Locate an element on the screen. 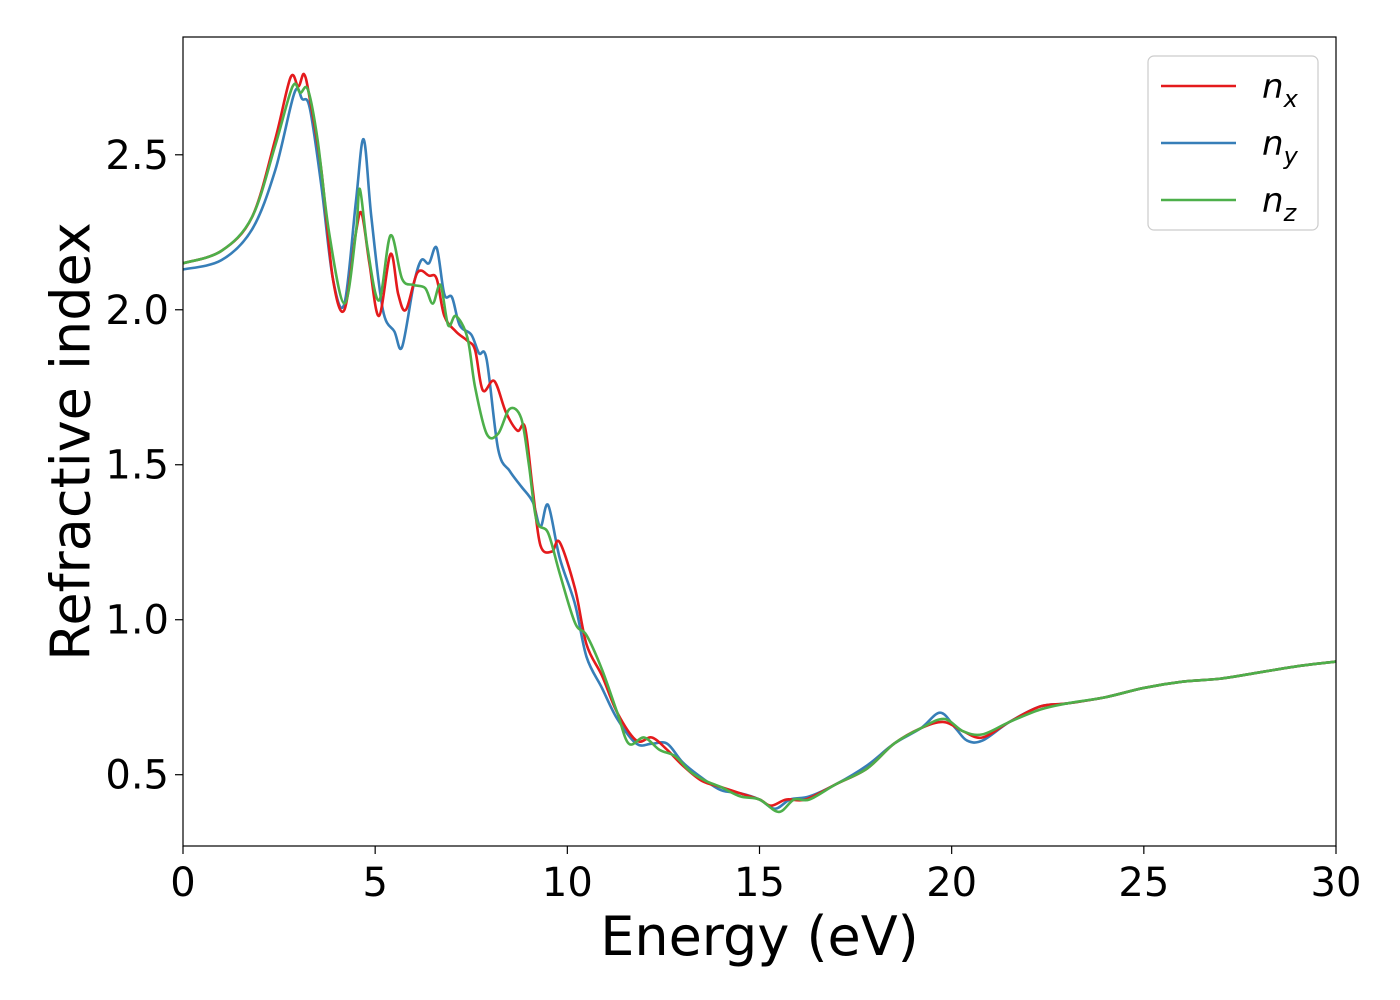 This screenshot has height=1000, width=1400. legend: nx ny nz is located at coordinates (1233, 143).